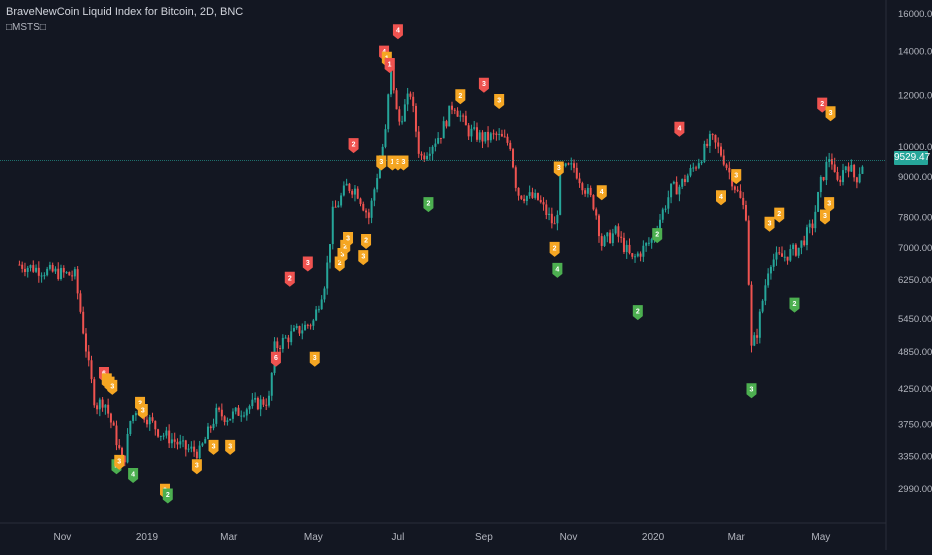  What do you see at coordinates (915, 14) in the screenshot?
I see `y-tick-label: 16000.00` at bounding box center [915, 14].